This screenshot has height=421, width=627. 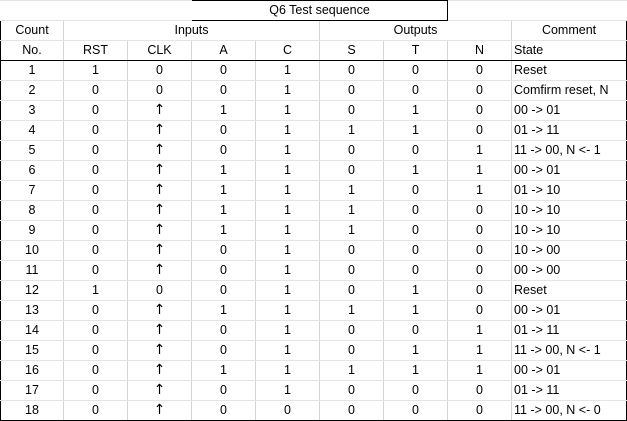 What do you see at coordinates (191, 30) in the screenshot?
I see `header-inputs: Inputs` at bounding box center [191, 30].